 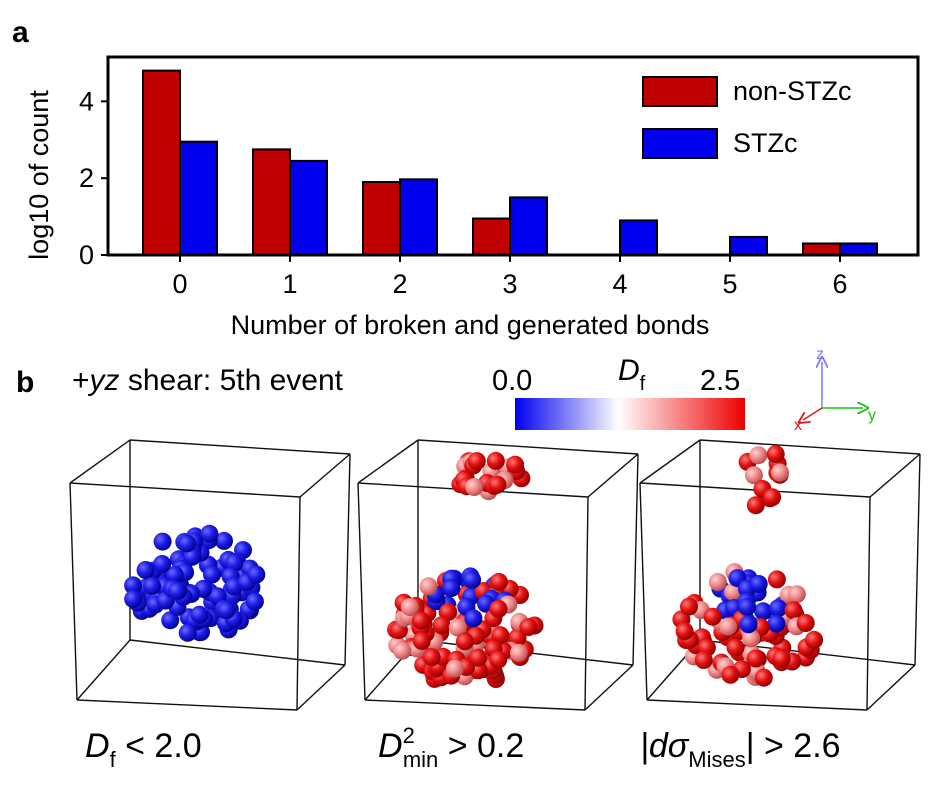 I want to click on x-ticks: 0 1 2 3 4 5 6, so click(x=510, y=277).